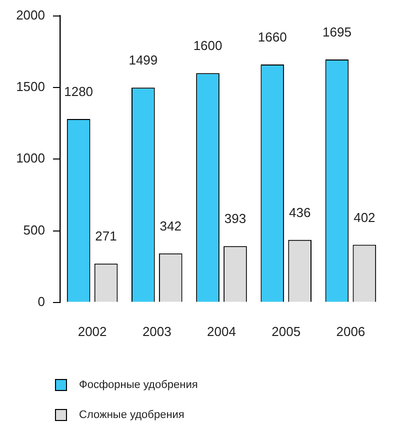 This screenshot has width=405, height=428. Describe the element at coordinates (131, 415) in the screenshot. I see `legend-label: Сложные удобрения` at that location.